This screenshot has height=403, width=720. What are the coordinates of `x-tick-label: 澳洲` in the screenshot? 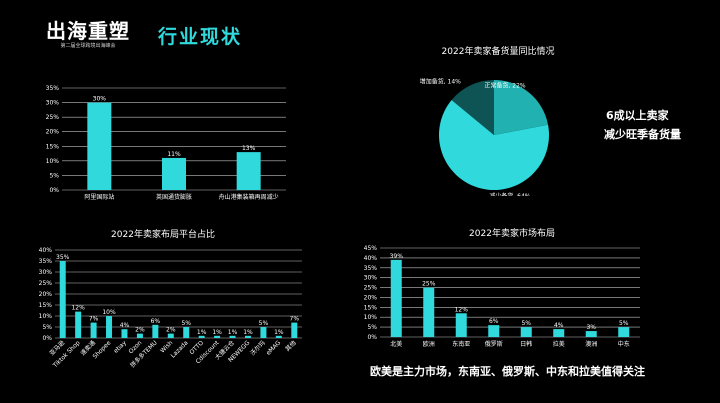 It's located at (591, 344).